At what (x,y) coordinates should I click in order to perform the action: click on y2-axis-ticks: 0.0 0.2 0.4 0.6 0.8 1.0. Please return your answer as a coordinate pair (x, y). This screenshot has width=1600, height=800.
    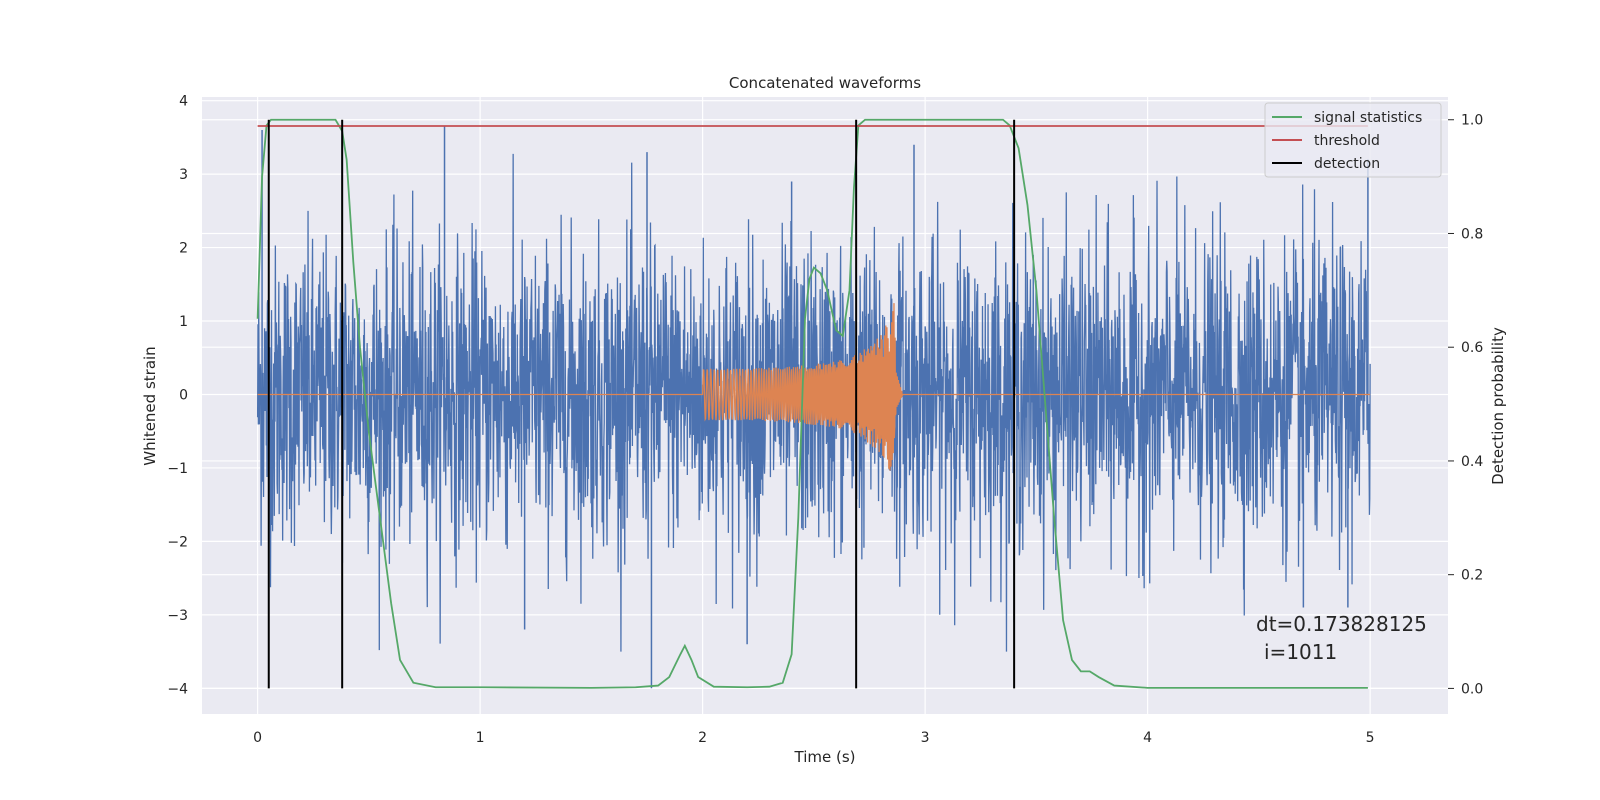
    Looking at the image, I should click on (1465, 405).